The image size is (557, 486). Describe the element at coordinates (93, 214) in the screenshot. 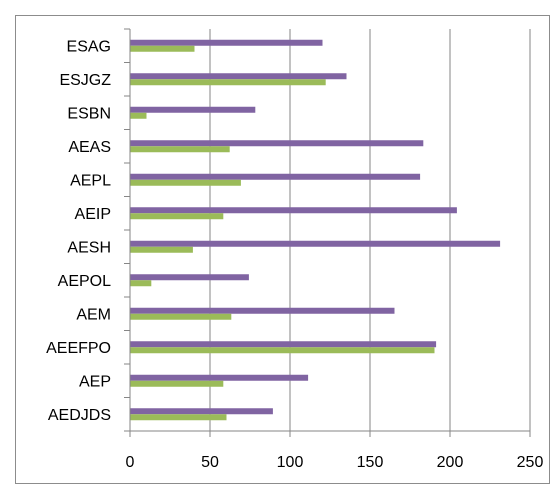

I see `category-label: AEIP` at that location.